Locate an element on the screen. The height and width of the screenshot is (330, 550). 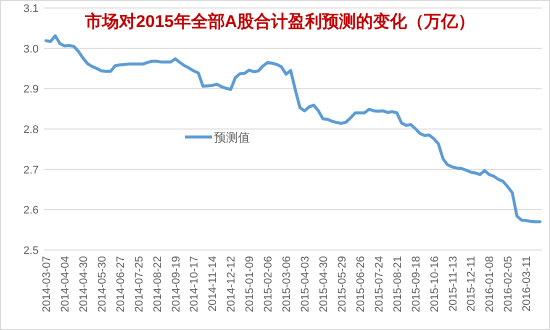
x-tick-label: 2015-05-29 is located at coordinates (342, 284).